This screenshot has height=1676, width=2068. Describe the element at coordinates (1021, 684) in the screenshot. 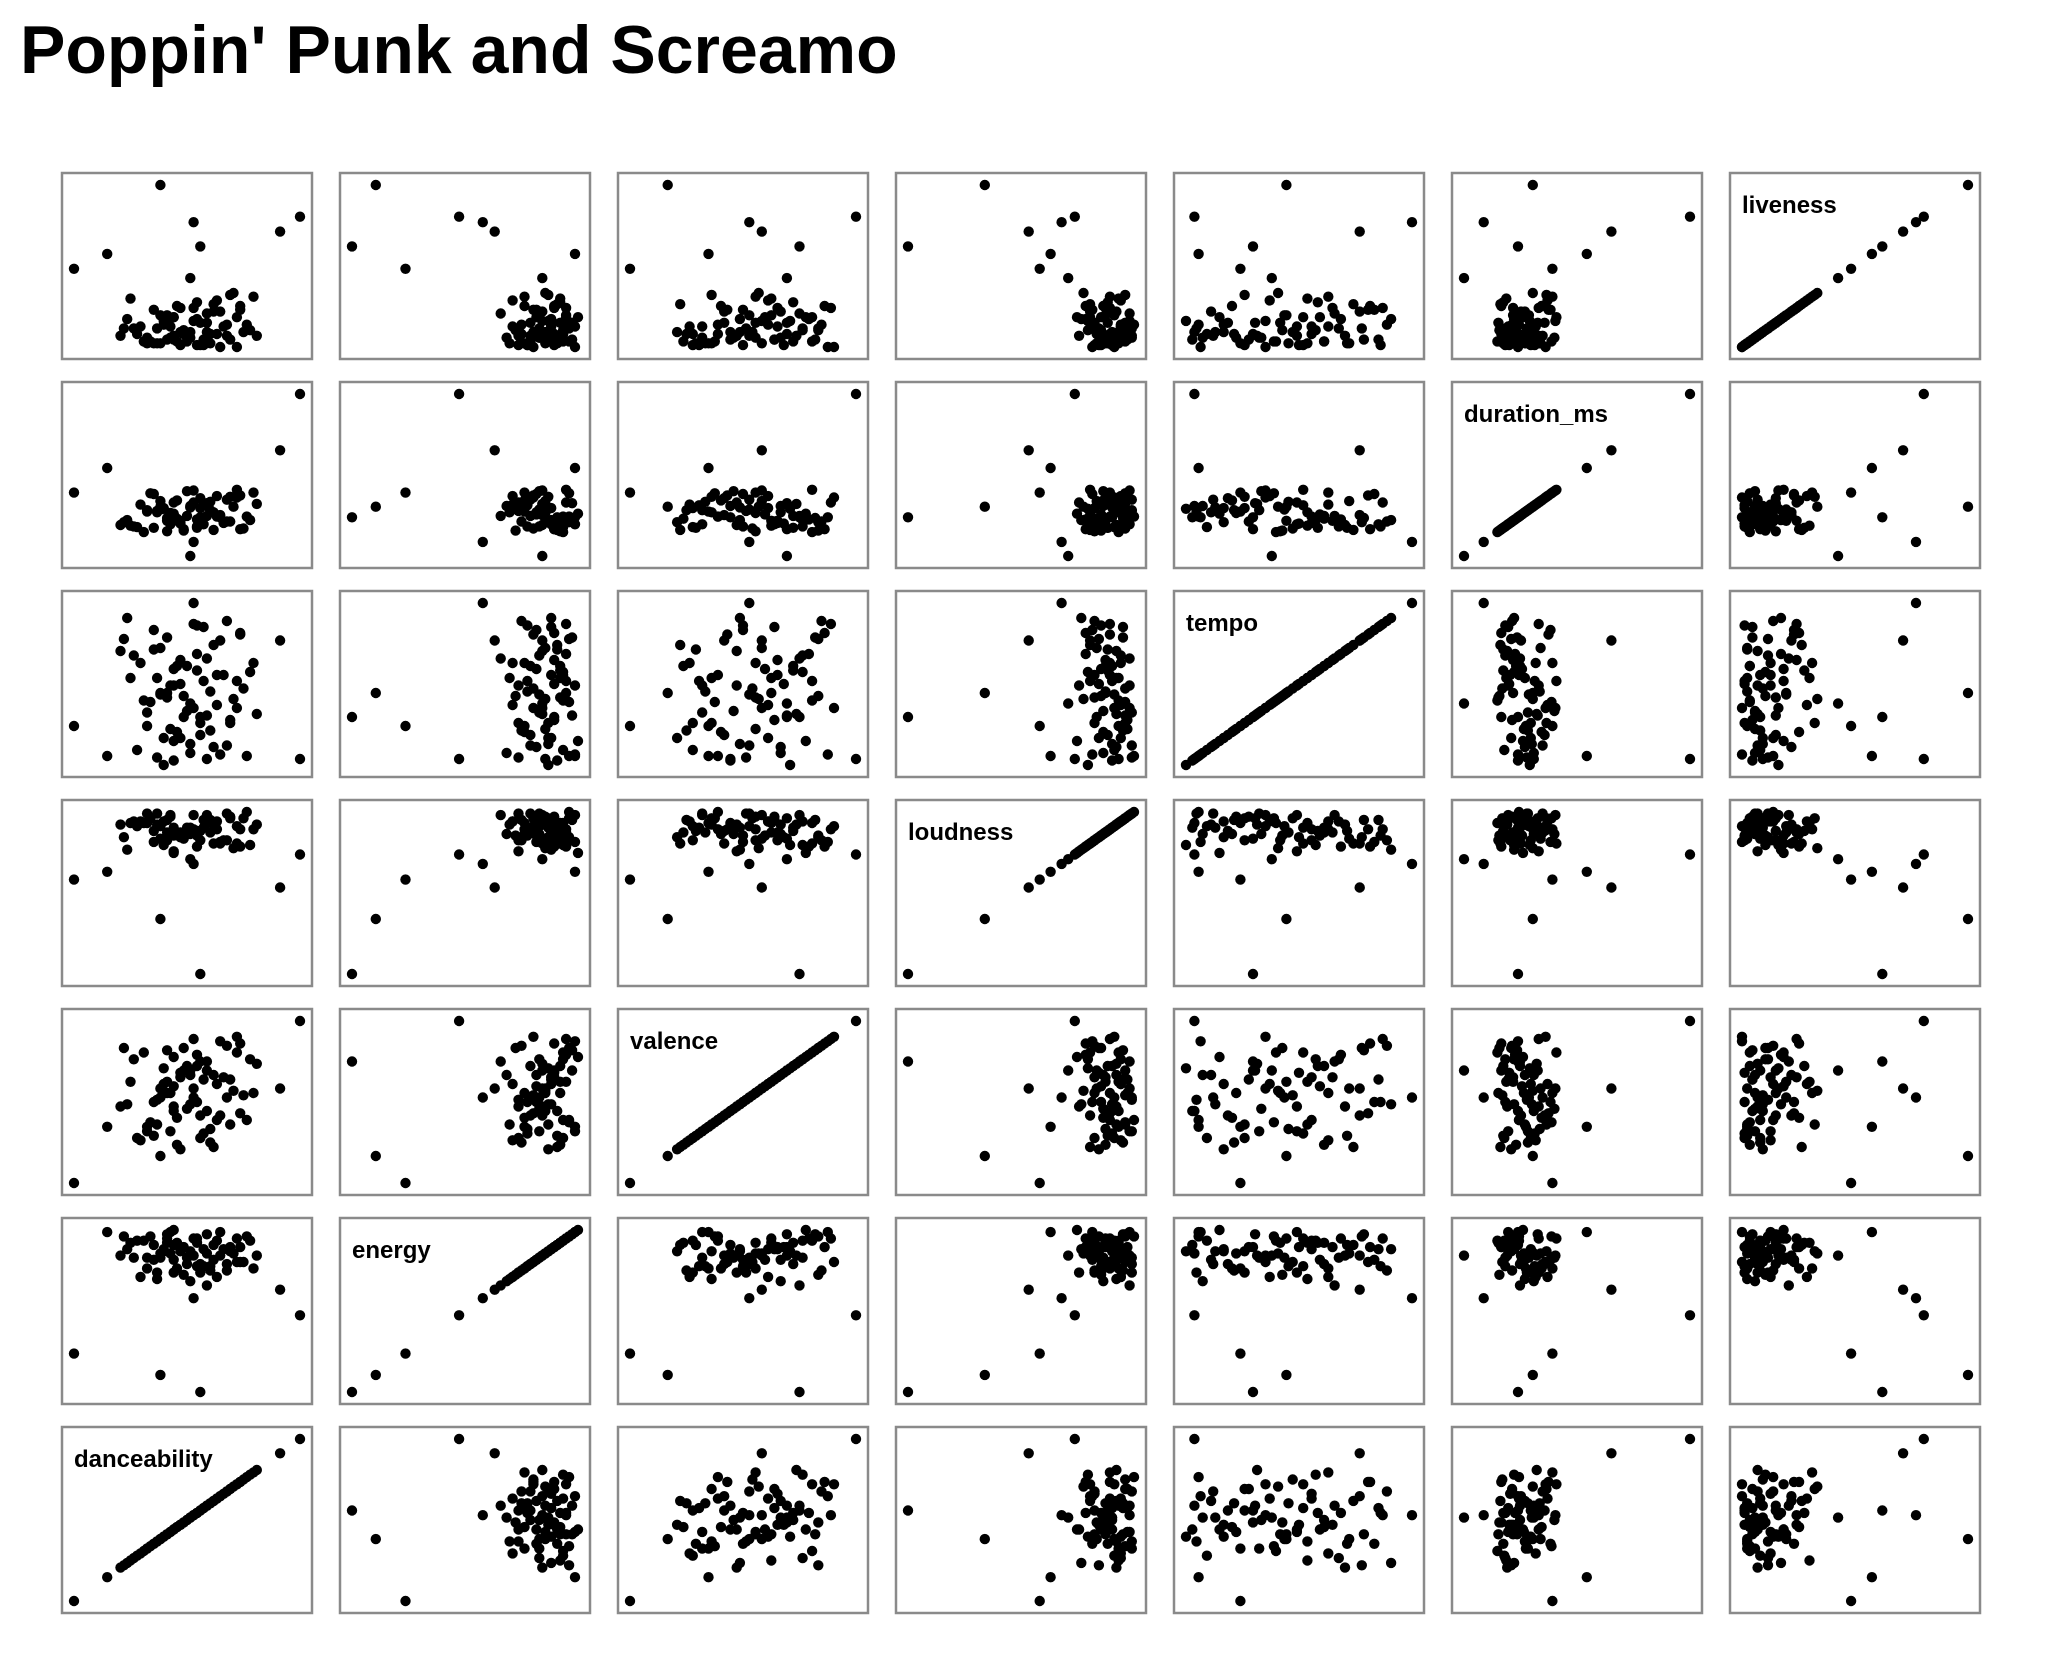

I see `panel-tempo-vs-loudness` at that location.